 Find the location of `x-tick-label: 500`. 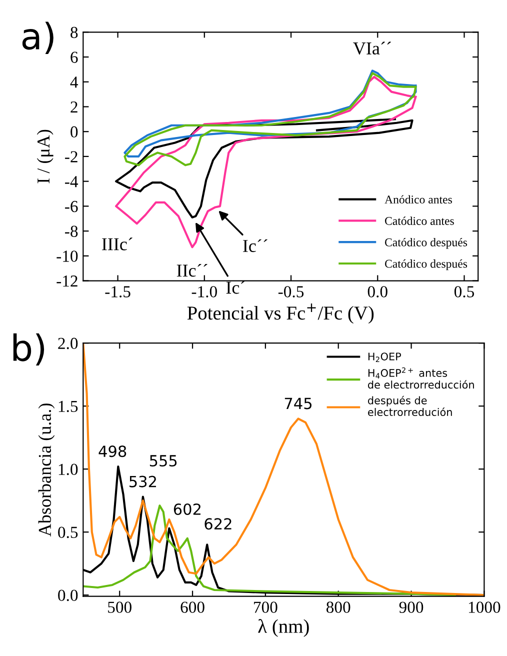

x-tick-label: 500 is located at coordinates (120, 607).